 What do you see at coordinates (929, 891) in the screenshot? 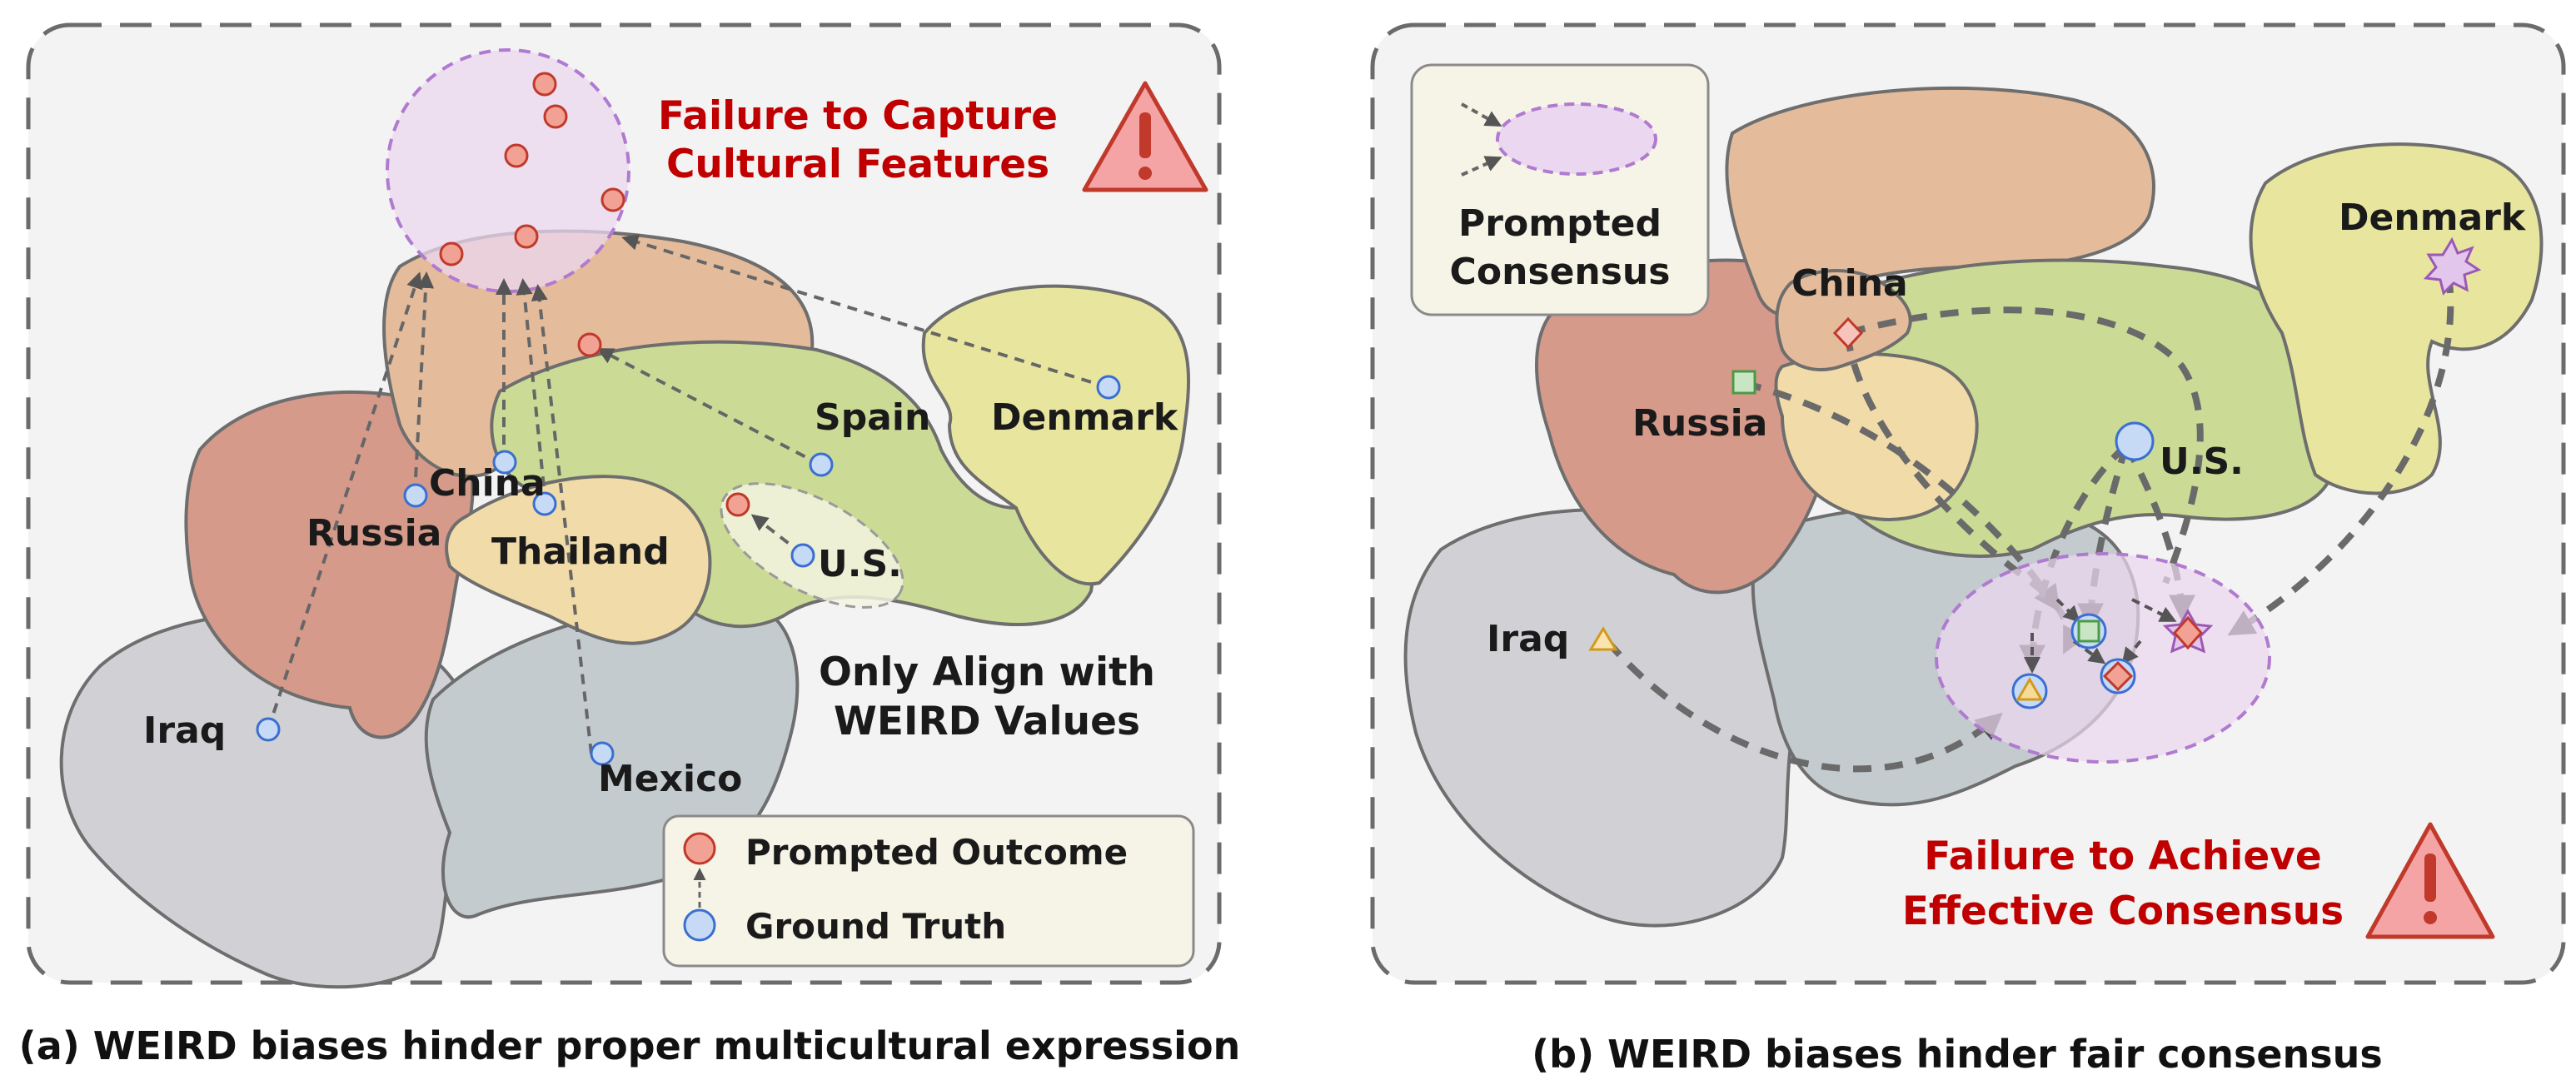
I see `panel-a-legend: Prompted Outcome Ground Truth` at bounding box center [929, 891].